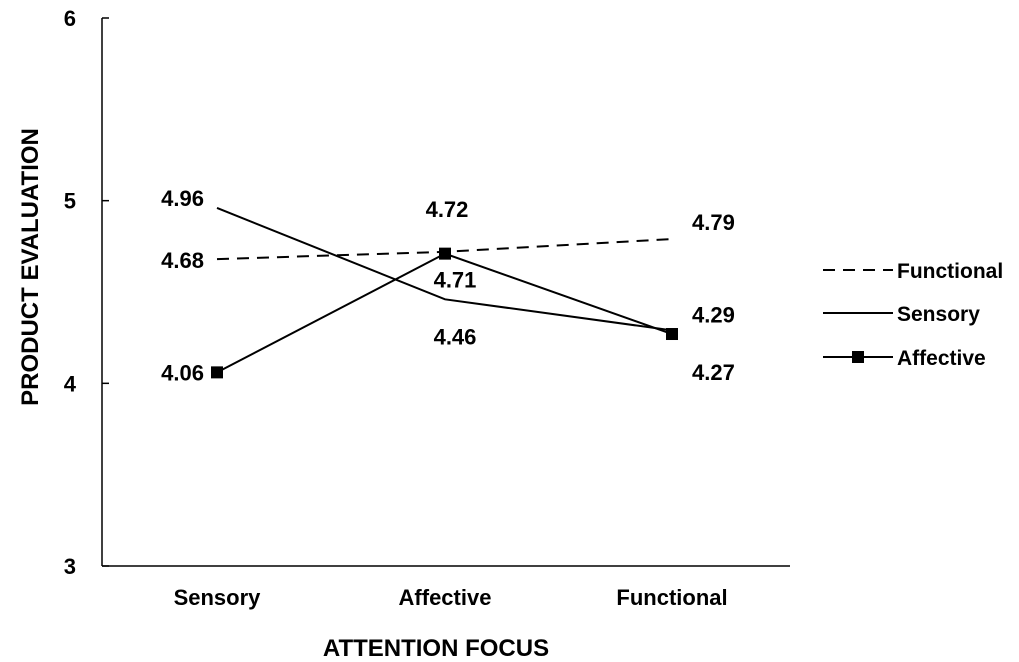 The image size is (1019, 662). I want to click on legend-label-affective: Affective, so click(941, 358).